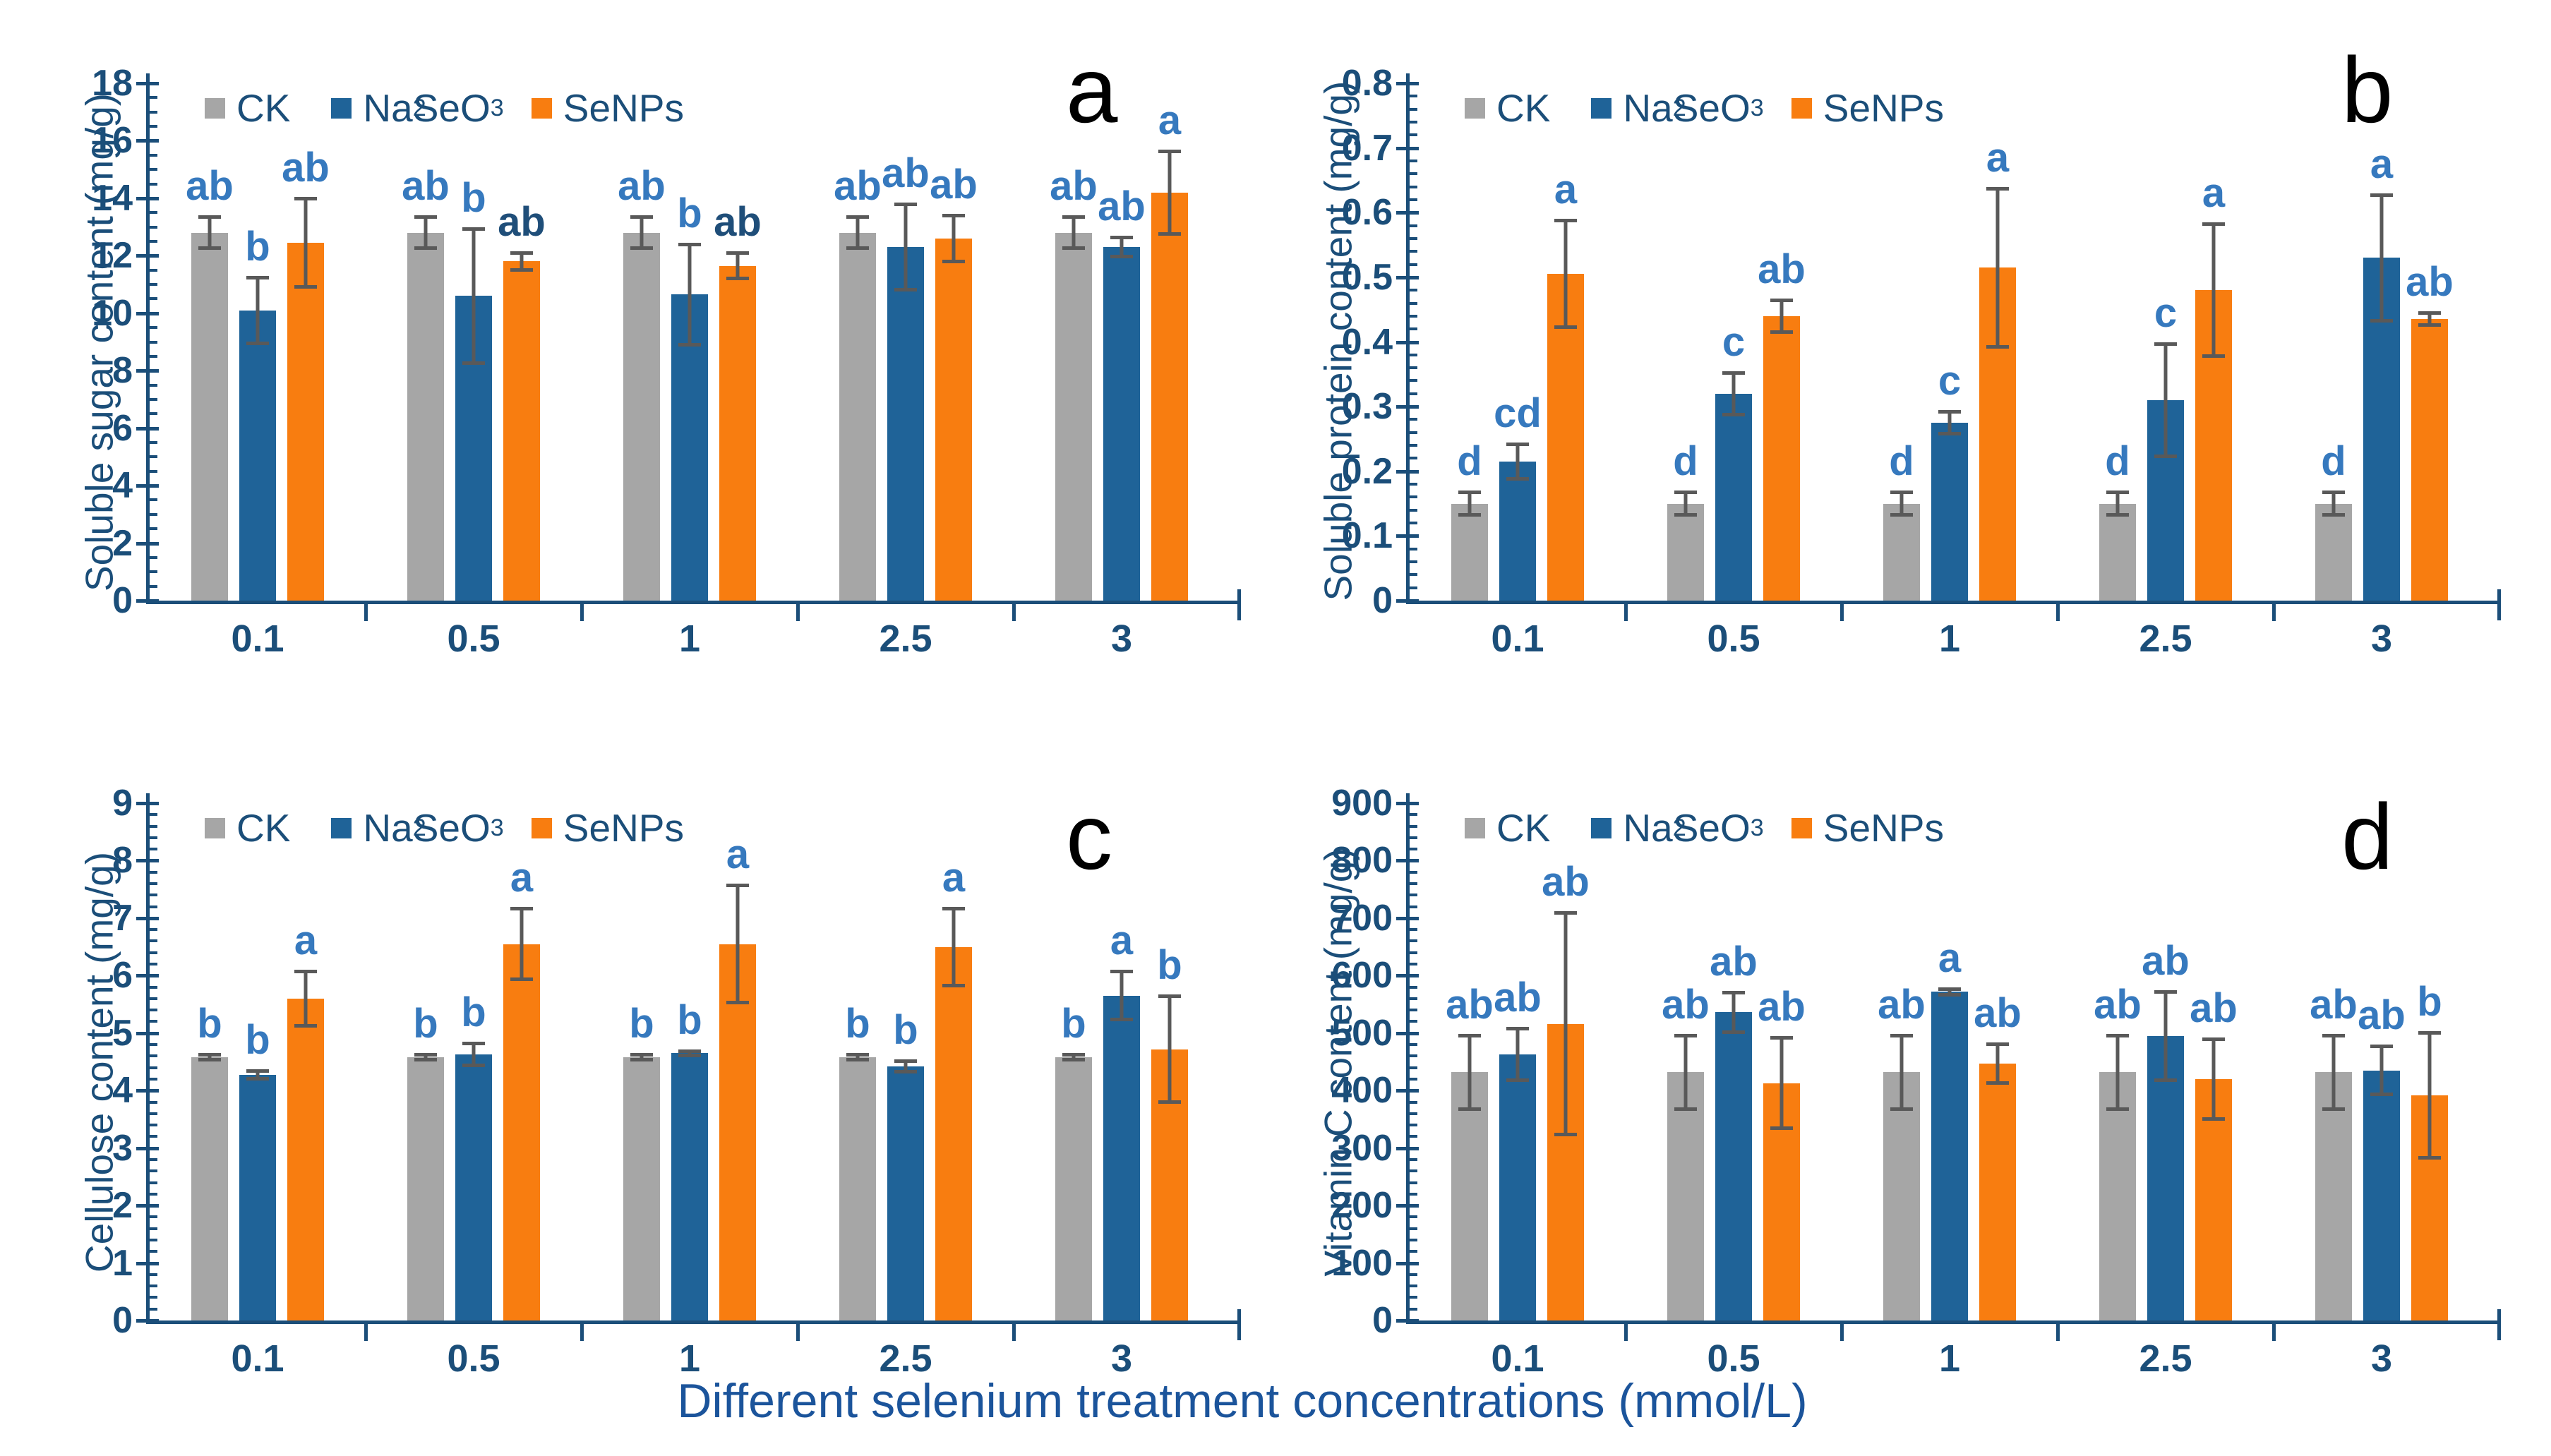 The width and height of the screenshot is (2551, 1456). Describe the element at coordinates (1092, 90) in the screenshot. I see `panel-letter: a` at that location.